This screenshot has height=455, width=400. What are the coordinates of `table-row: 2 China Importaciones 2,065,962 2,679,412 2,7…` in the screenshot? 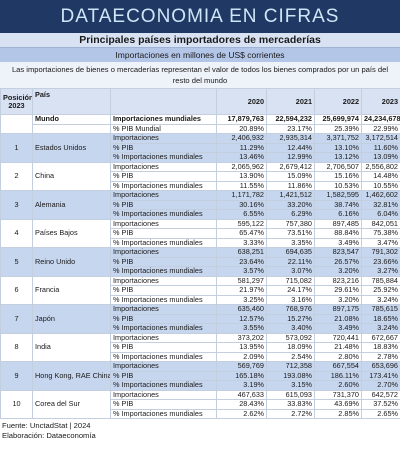 It's located at (200, 176).